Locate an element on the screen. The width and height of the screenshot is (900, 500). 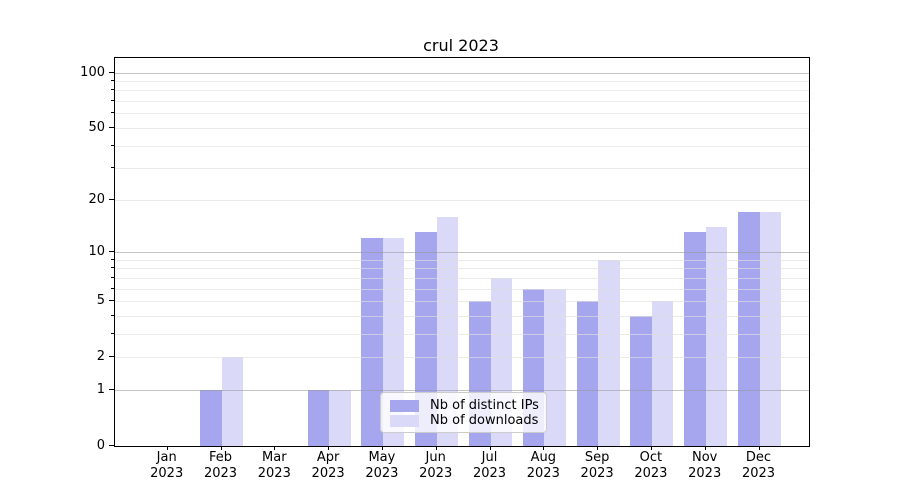
x-tick-label-may: May 2023 is located at coordinates (382, 466).